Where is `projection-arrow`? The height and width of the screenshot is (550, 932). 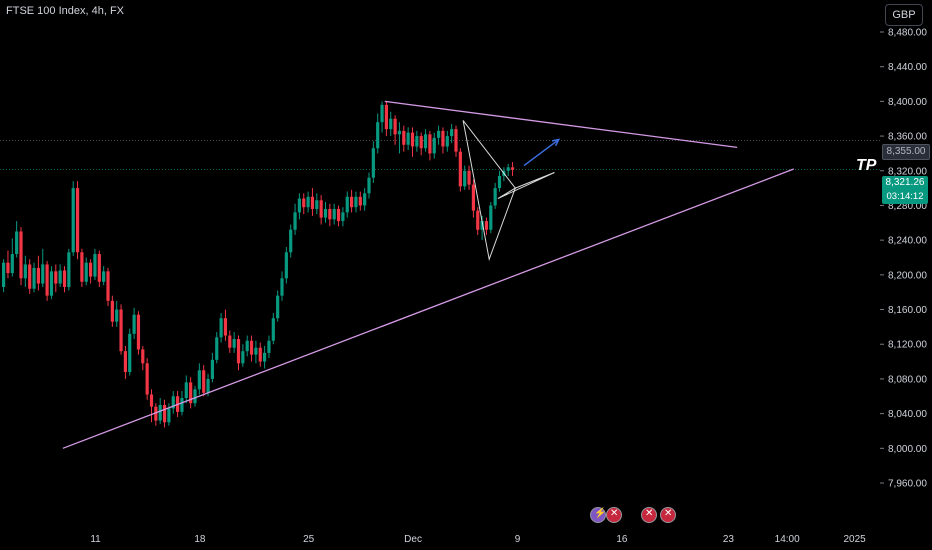
projection-arrow is located at coordinates (541, 152).